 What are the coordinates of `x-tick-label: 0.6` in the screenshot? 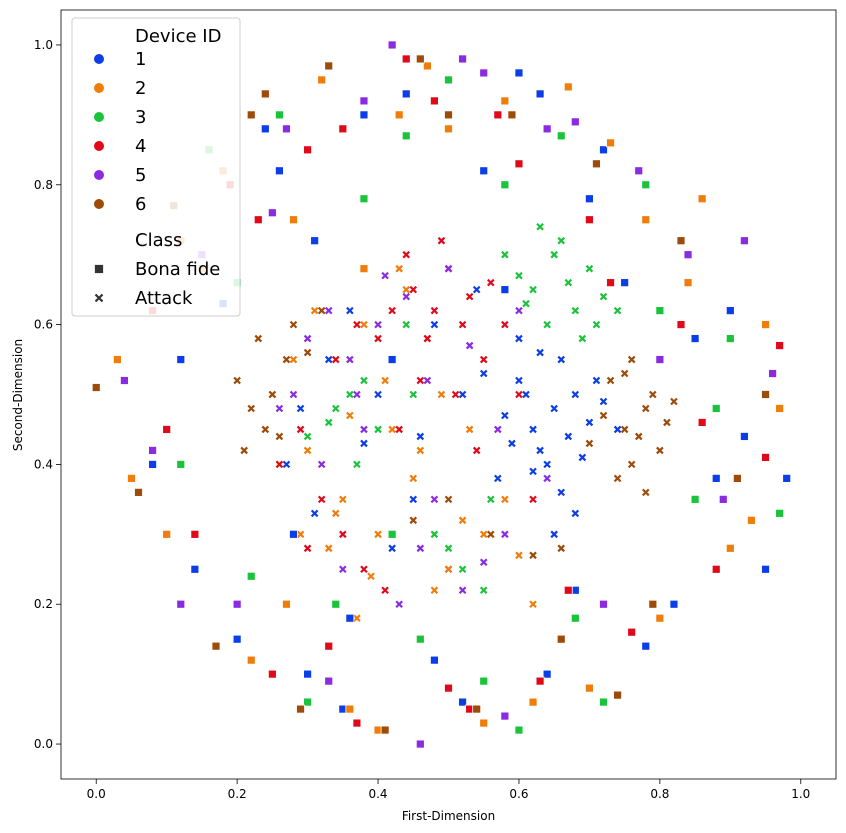 It's located at (518, 794).